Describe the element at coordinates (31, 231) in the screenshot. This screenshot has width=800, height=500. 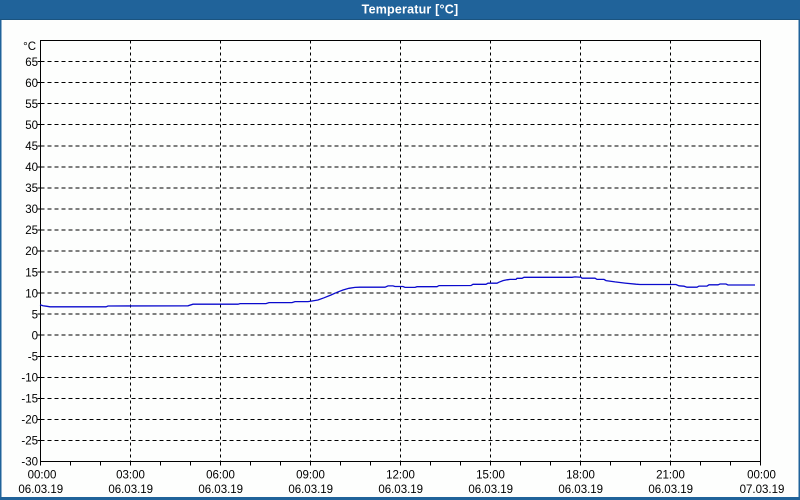
I see `svg-text: 25` at that location.